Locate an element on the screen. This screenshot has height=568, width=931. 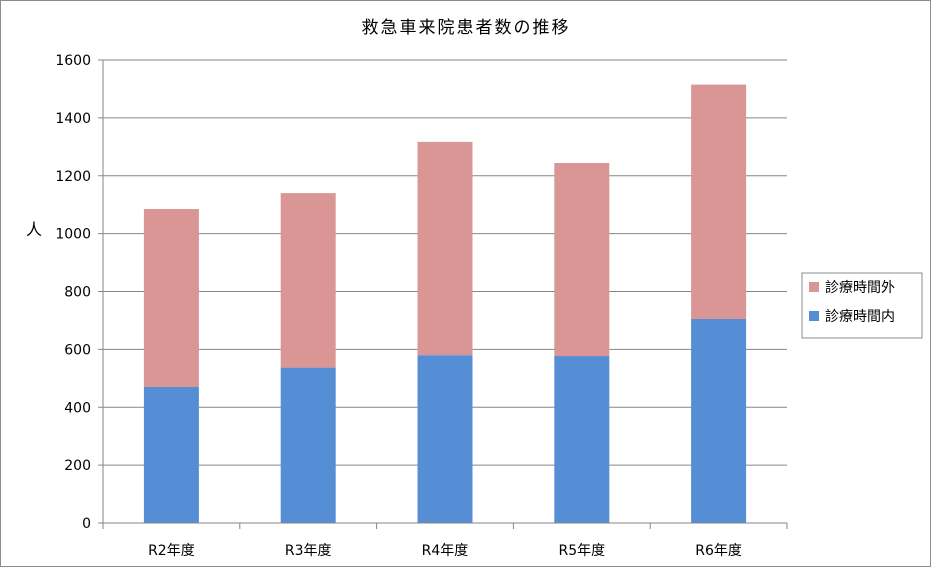
y-tick-label: 1200 is located at coordinates (73, 177).